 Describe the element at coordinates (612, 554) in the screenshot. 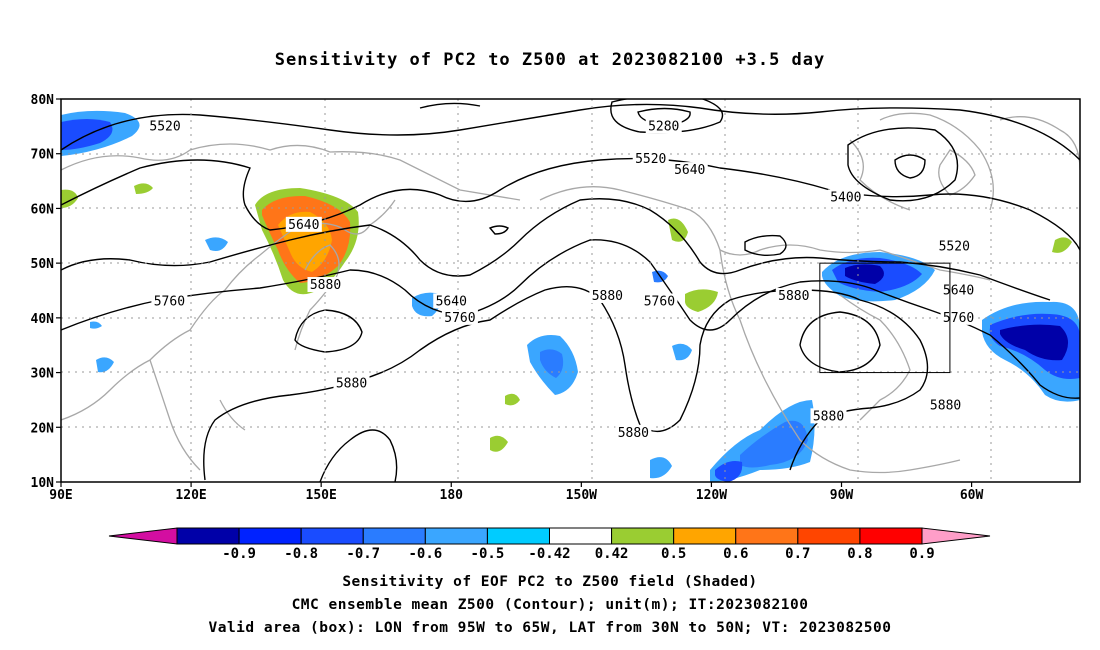

I see `colorbar-label: 0.42` at that location.